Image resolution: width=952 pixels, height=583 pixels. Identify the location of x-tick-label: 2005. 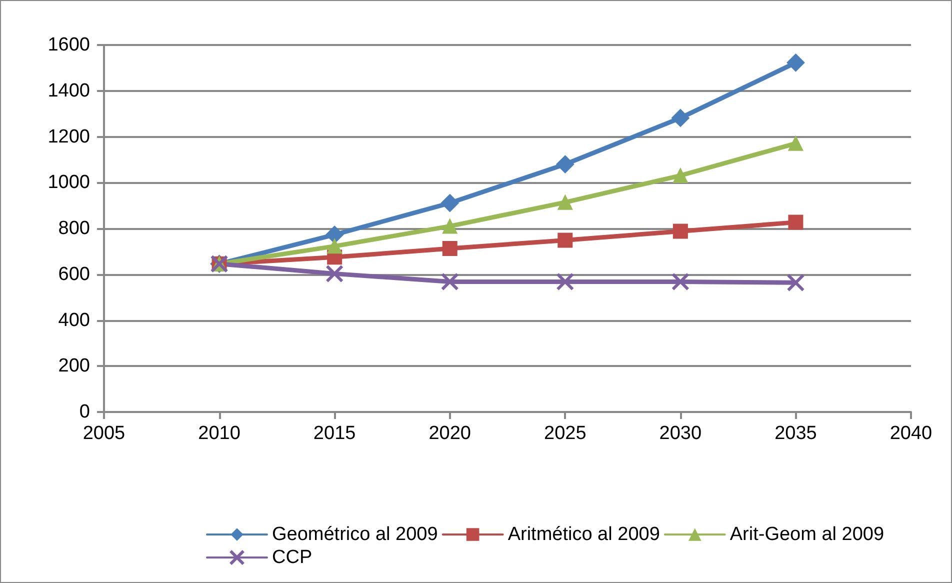
(104, 433).